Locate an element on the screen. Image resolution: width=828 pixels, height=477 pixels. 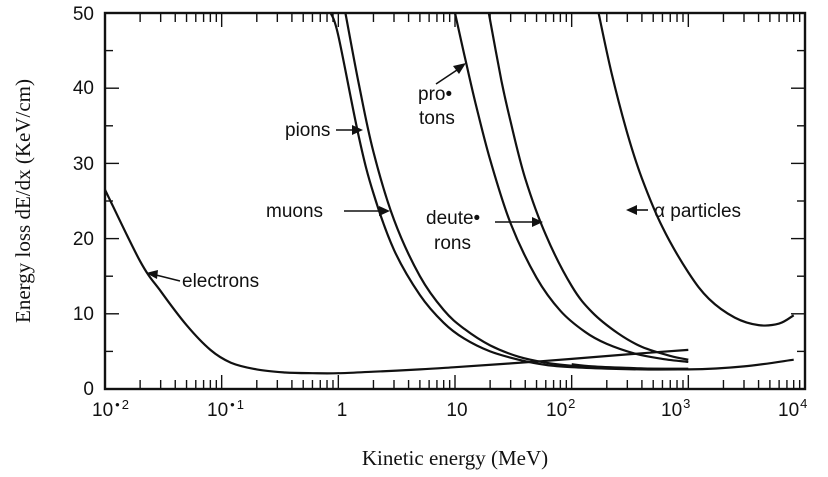
arrow-deuterons is located at coordinates (519, 222).